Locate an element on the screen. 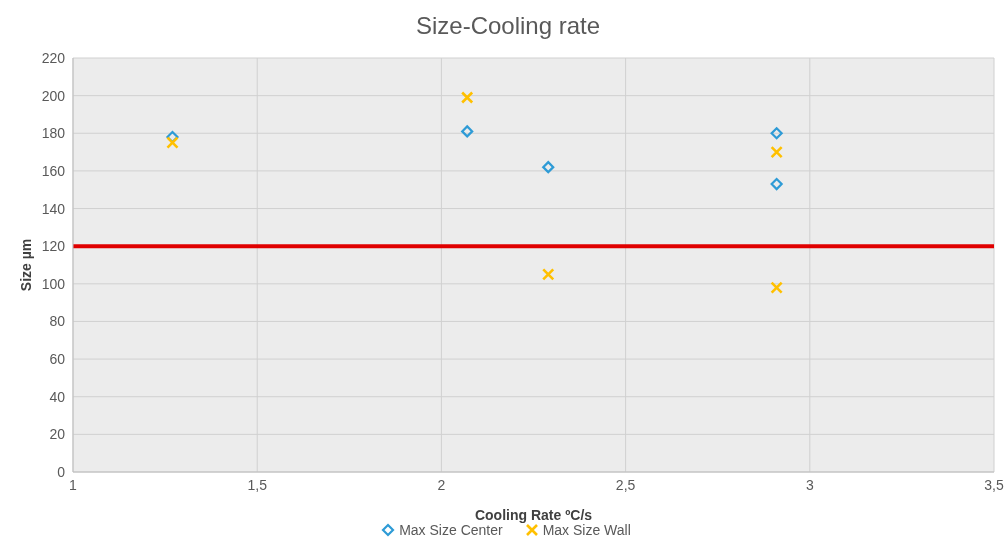 The image size is (1007, 556). y-tick-label: 80 is located at coordinates (57, 321).